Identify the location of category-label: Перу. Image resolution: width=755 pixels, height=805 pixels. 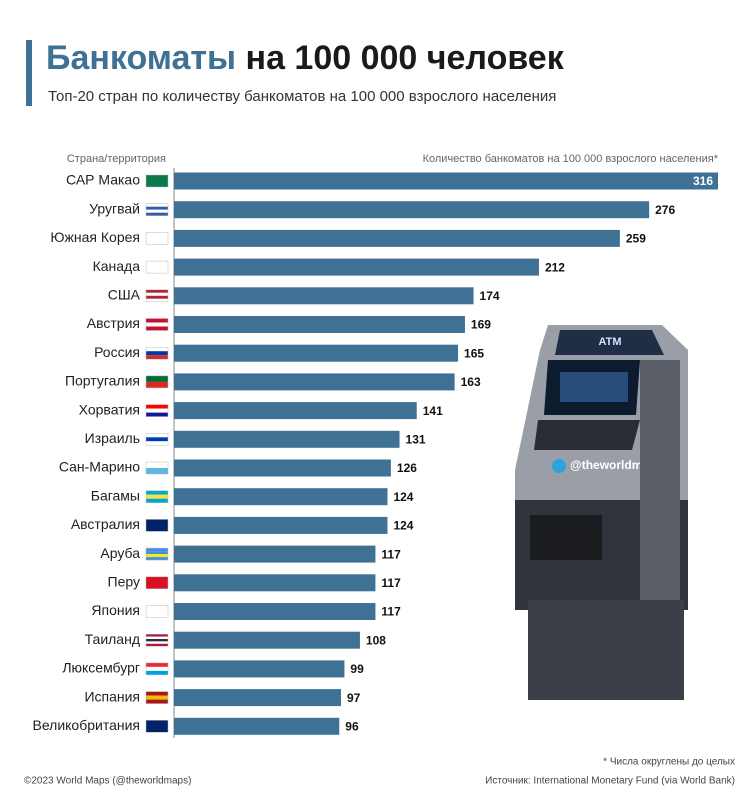
(124, 582).